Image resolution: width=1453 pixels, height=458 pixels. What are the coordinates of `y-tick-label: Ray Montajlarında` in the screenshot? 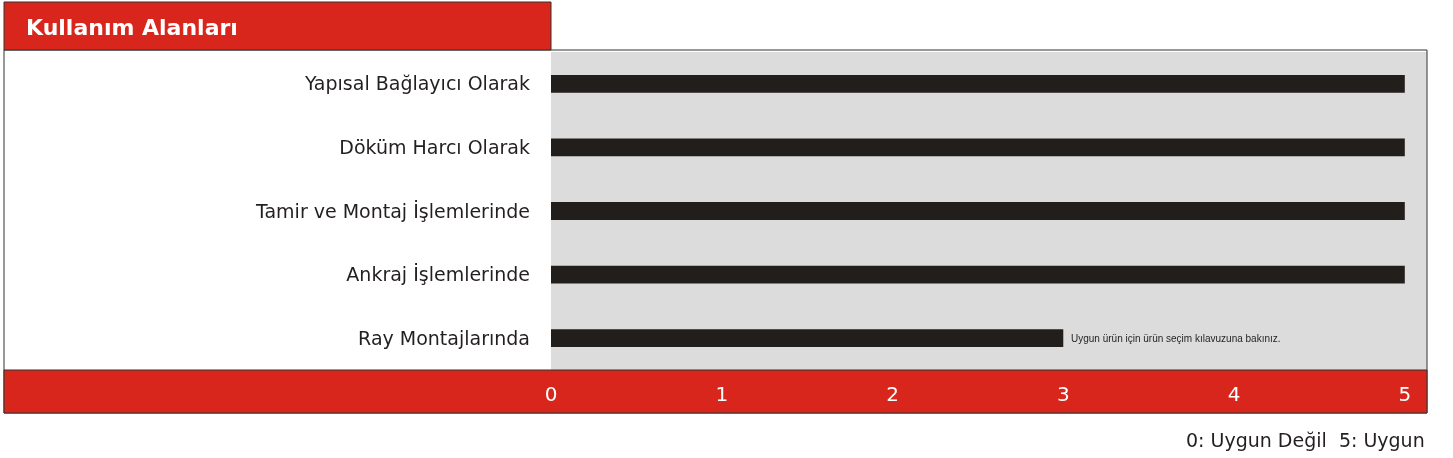 It's located at (444, 337).